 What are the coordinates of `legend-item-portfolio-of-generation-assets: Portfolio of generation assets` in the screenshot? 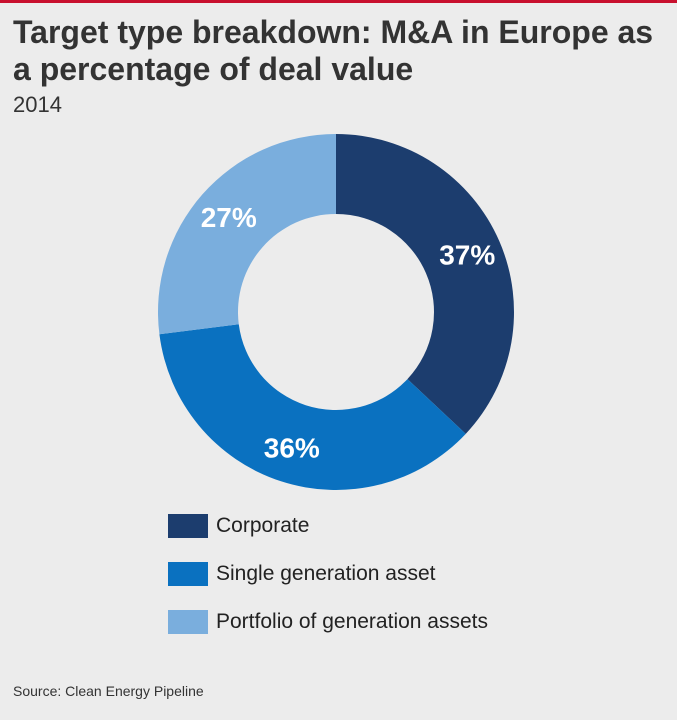 It's located at (328, 622).